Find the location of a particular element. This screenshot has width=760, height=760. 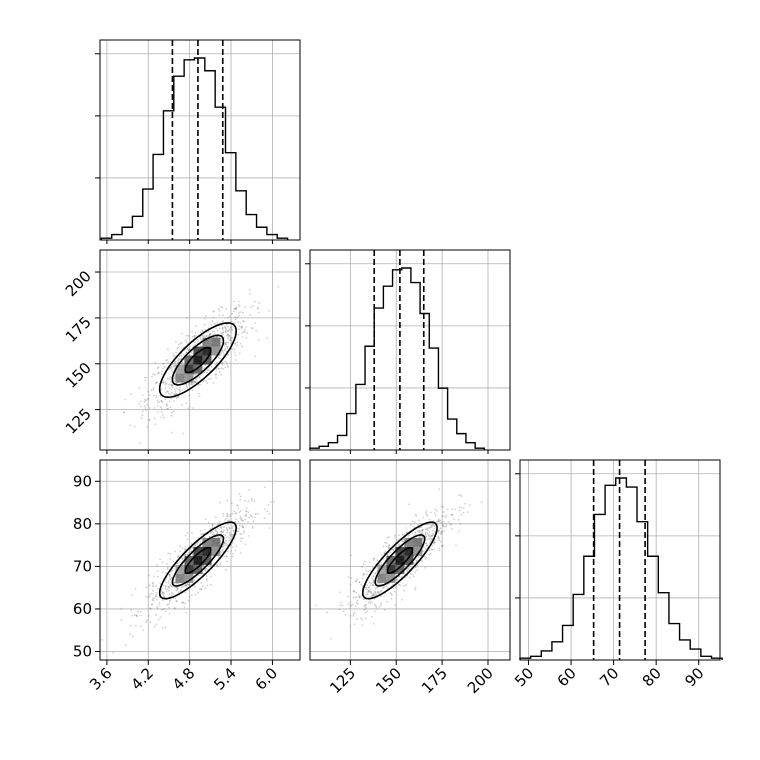

histogram-frame is located at coordinates (410, 350).